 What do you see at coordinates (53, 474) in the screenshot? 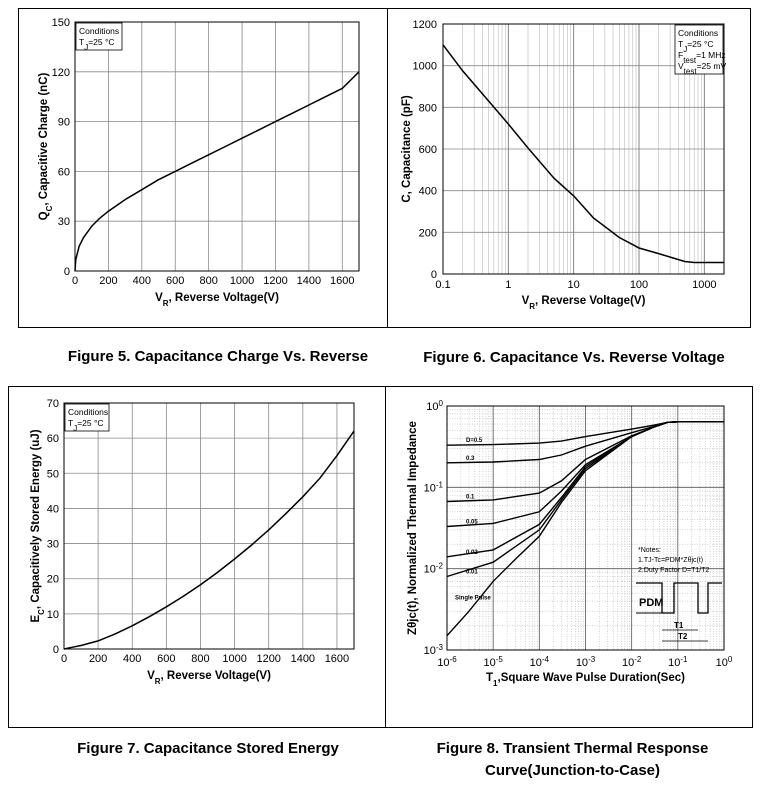
I see `y-tick-label: 50` at bounding box center [53, 474].